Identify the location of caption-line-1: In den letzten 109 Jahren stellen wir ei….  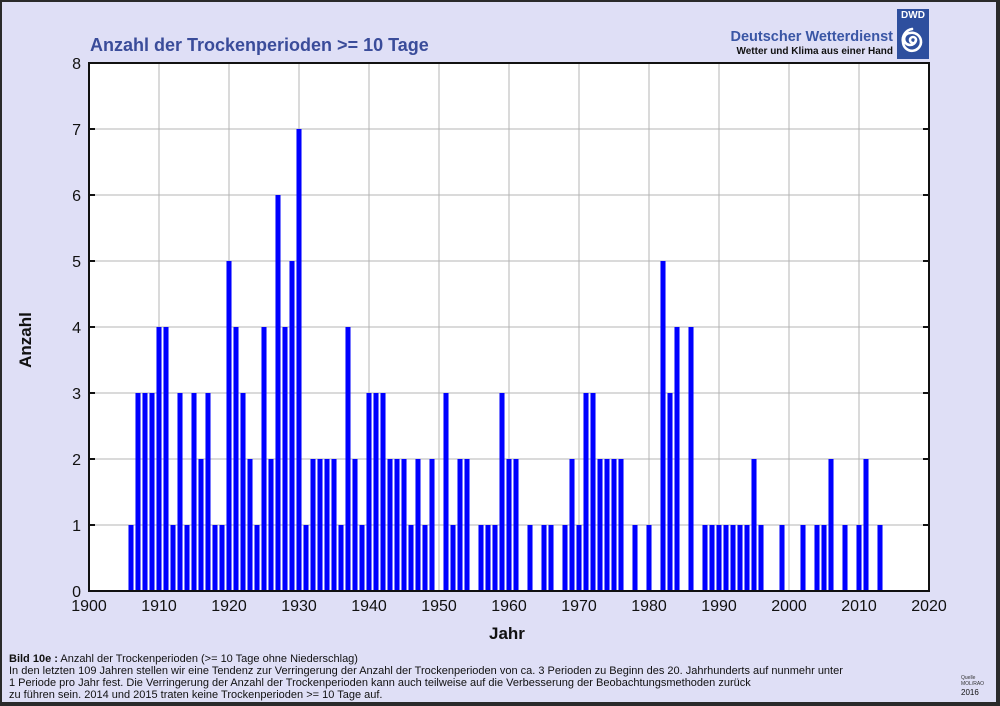
(426, 671).